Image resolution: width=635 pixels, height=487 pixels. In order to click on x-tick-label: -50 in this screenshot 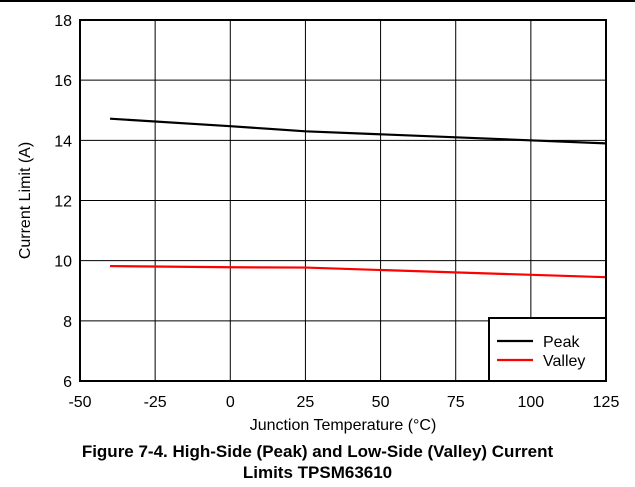, I will do `click(79, 402)`.